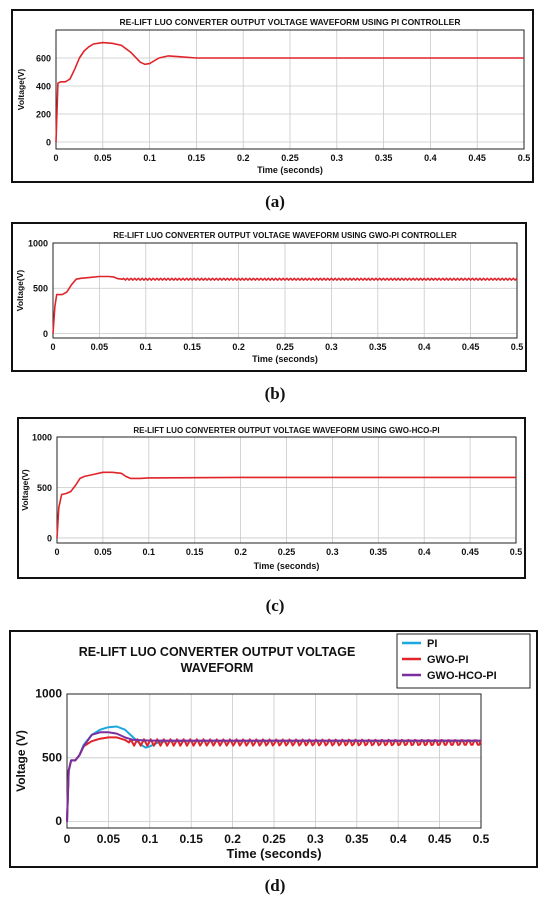 This screenshot has width=550, height=909. Describe the element at coordinates (275, 885) in the screenshot. I see `caption-d: (d)` at that location.